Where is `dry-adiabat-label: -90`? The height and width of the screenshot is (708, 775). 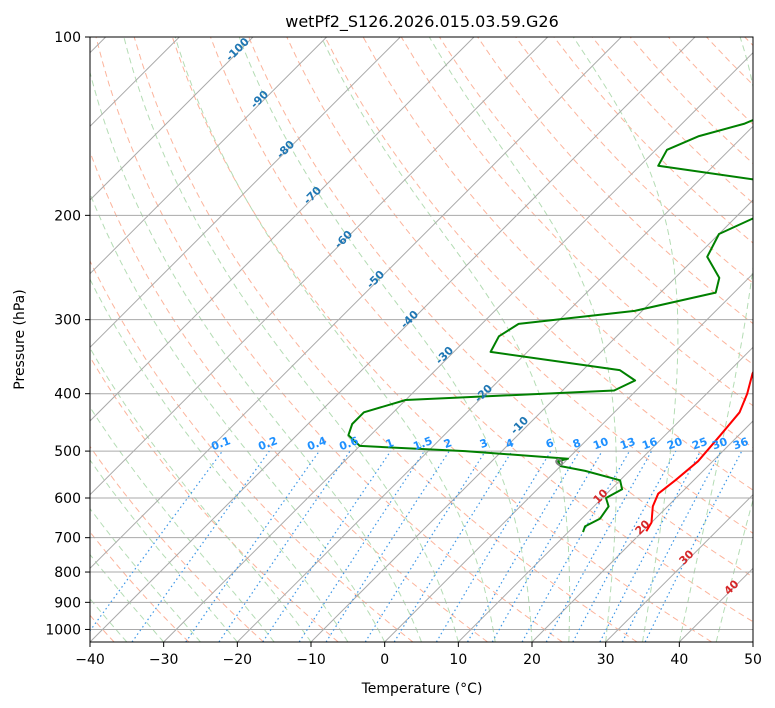 dry-adiabat-label: -90 is located at coordinates (259, 99).